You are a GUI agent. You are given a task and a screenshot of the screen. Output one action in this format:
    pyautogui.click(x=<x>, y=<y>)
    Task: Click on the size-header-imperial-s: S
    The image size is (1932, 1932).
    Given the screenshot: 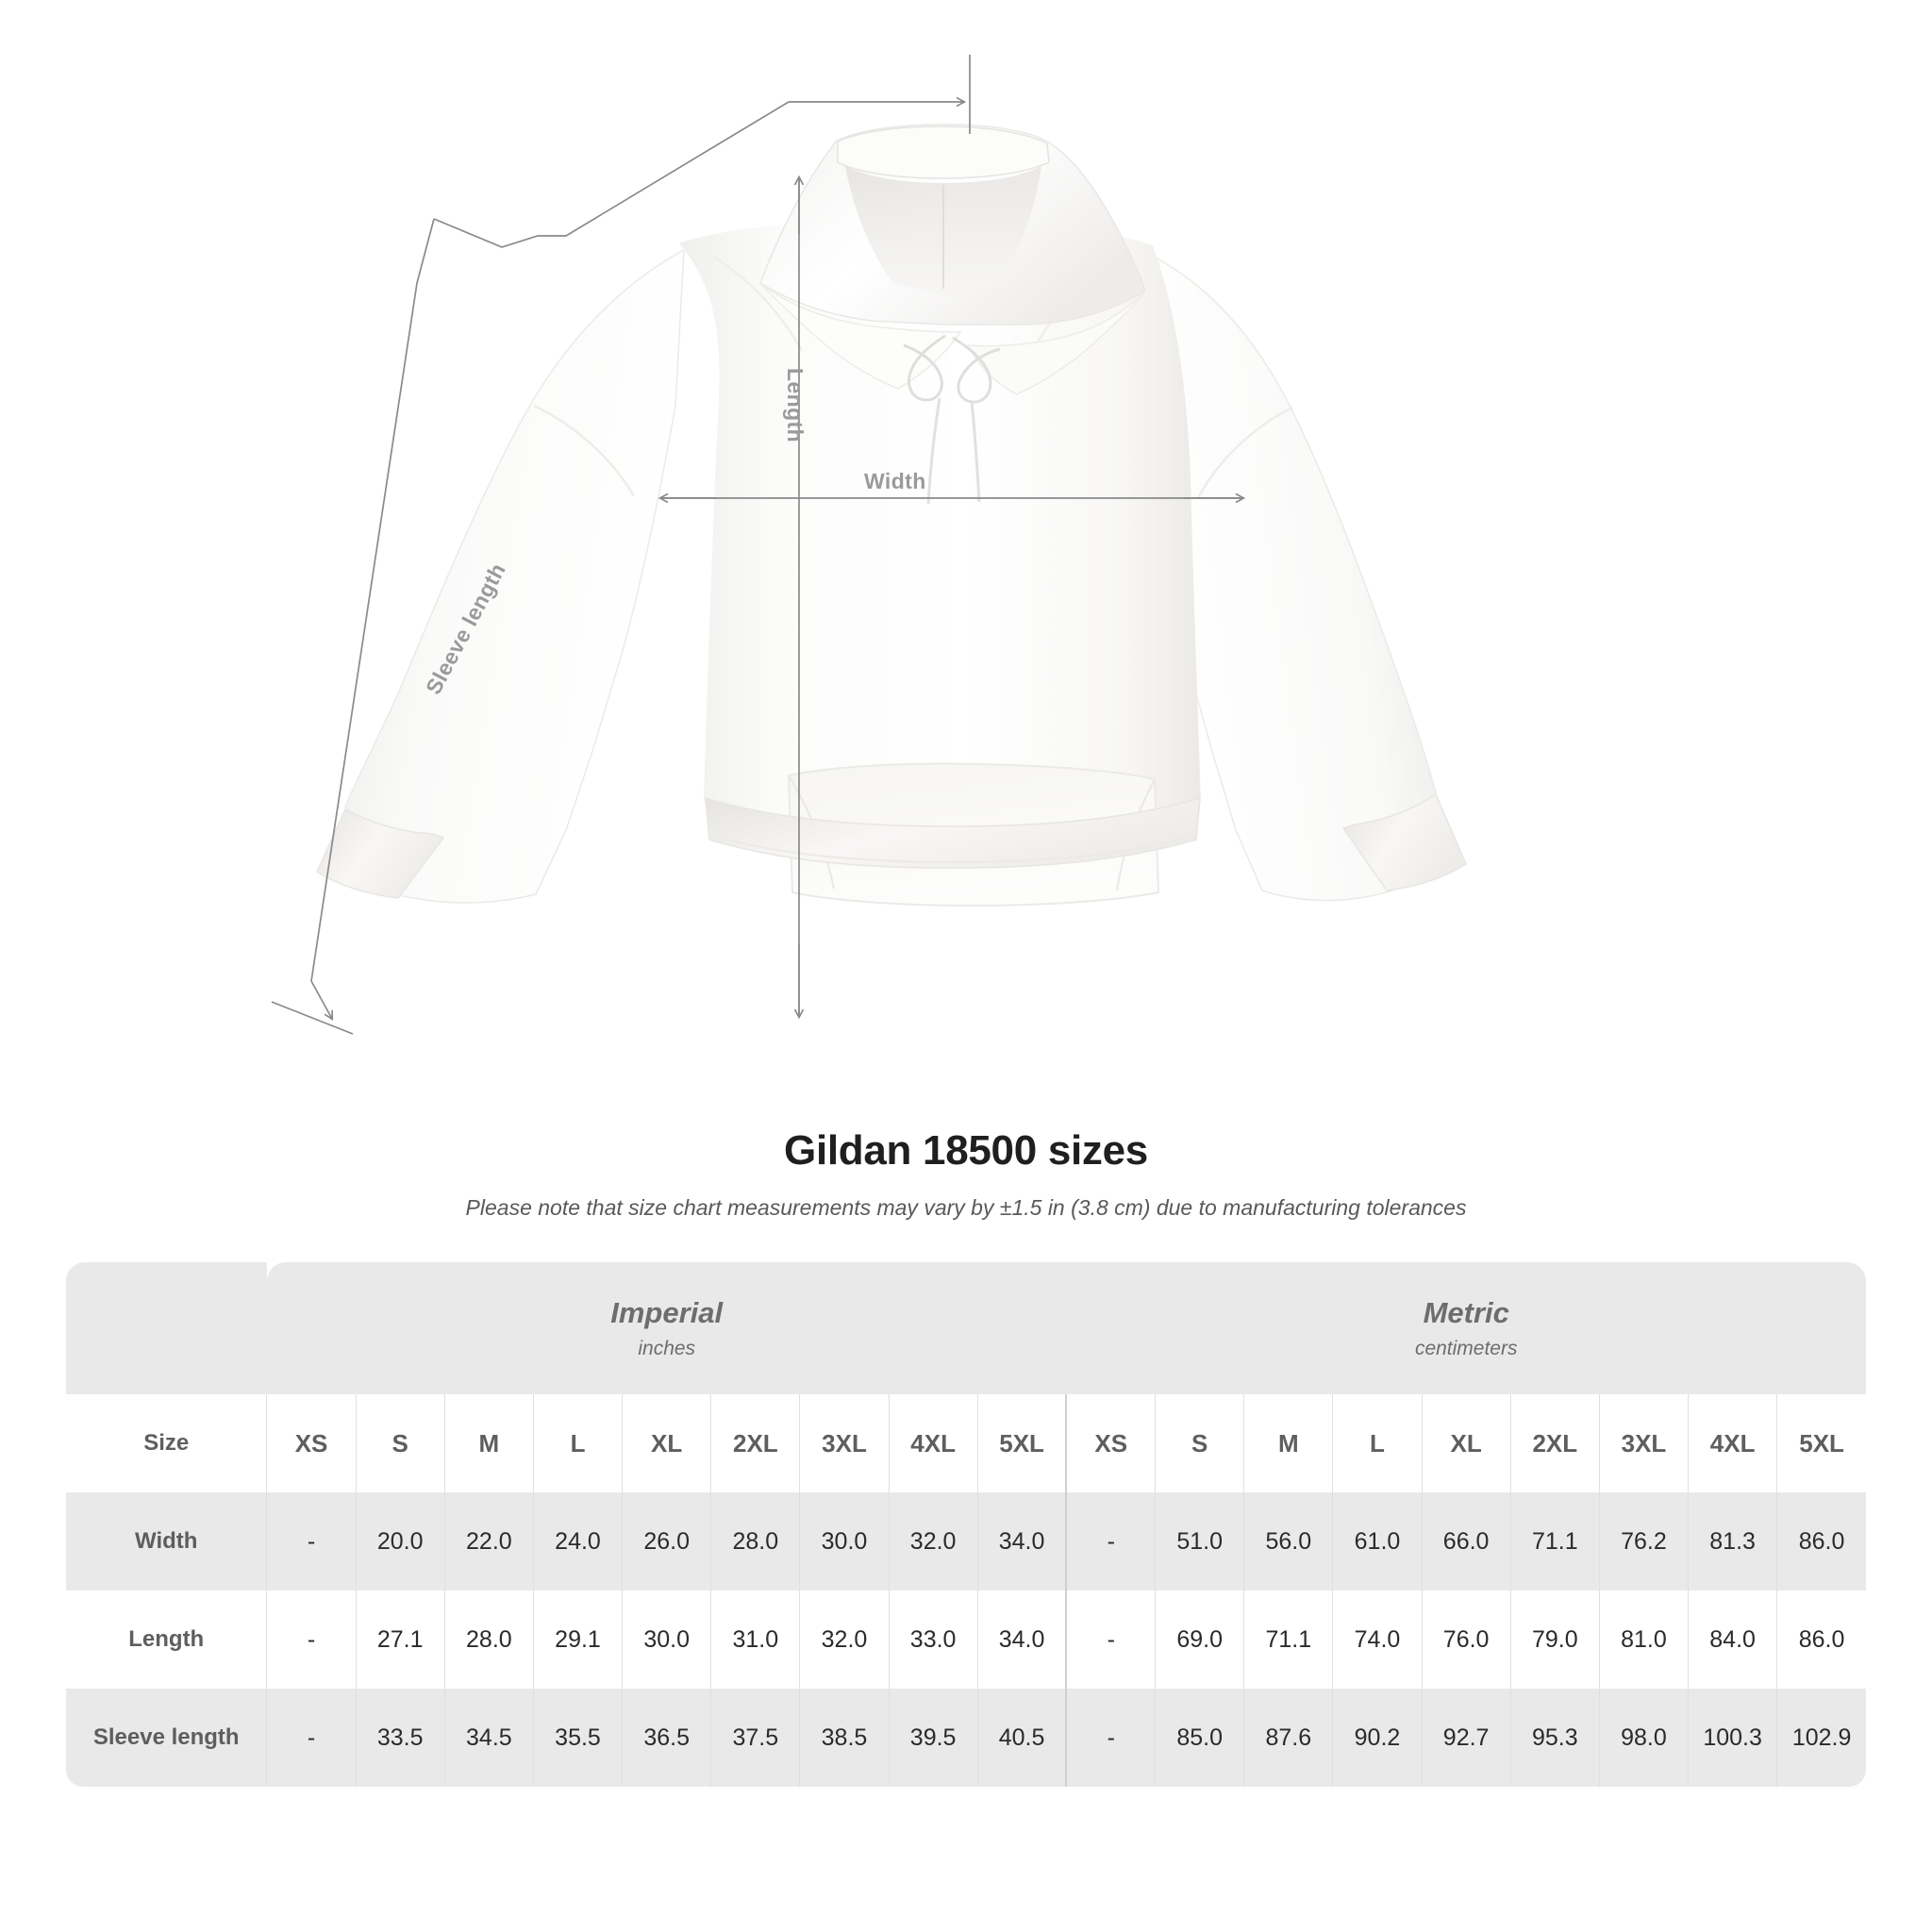 What is the action you would take?
    pyautogui.click(x=400, y=1443)
    